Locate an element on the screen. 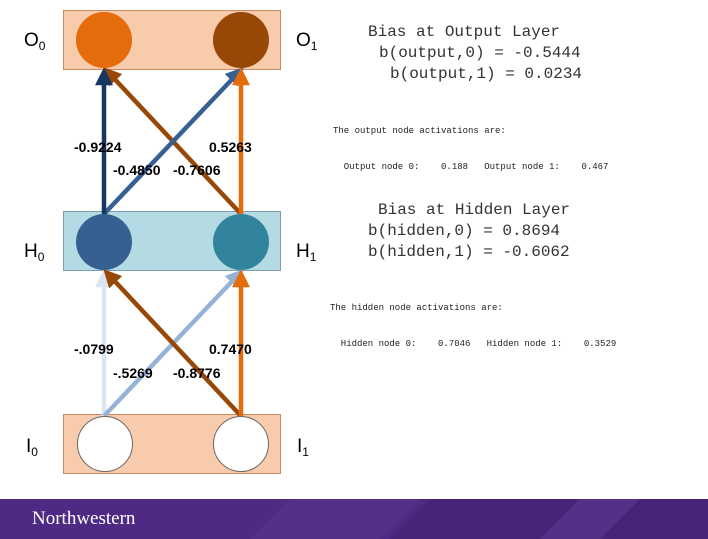  output-bias-title: Bias at Output Layer is located at coordinates (464, 32).